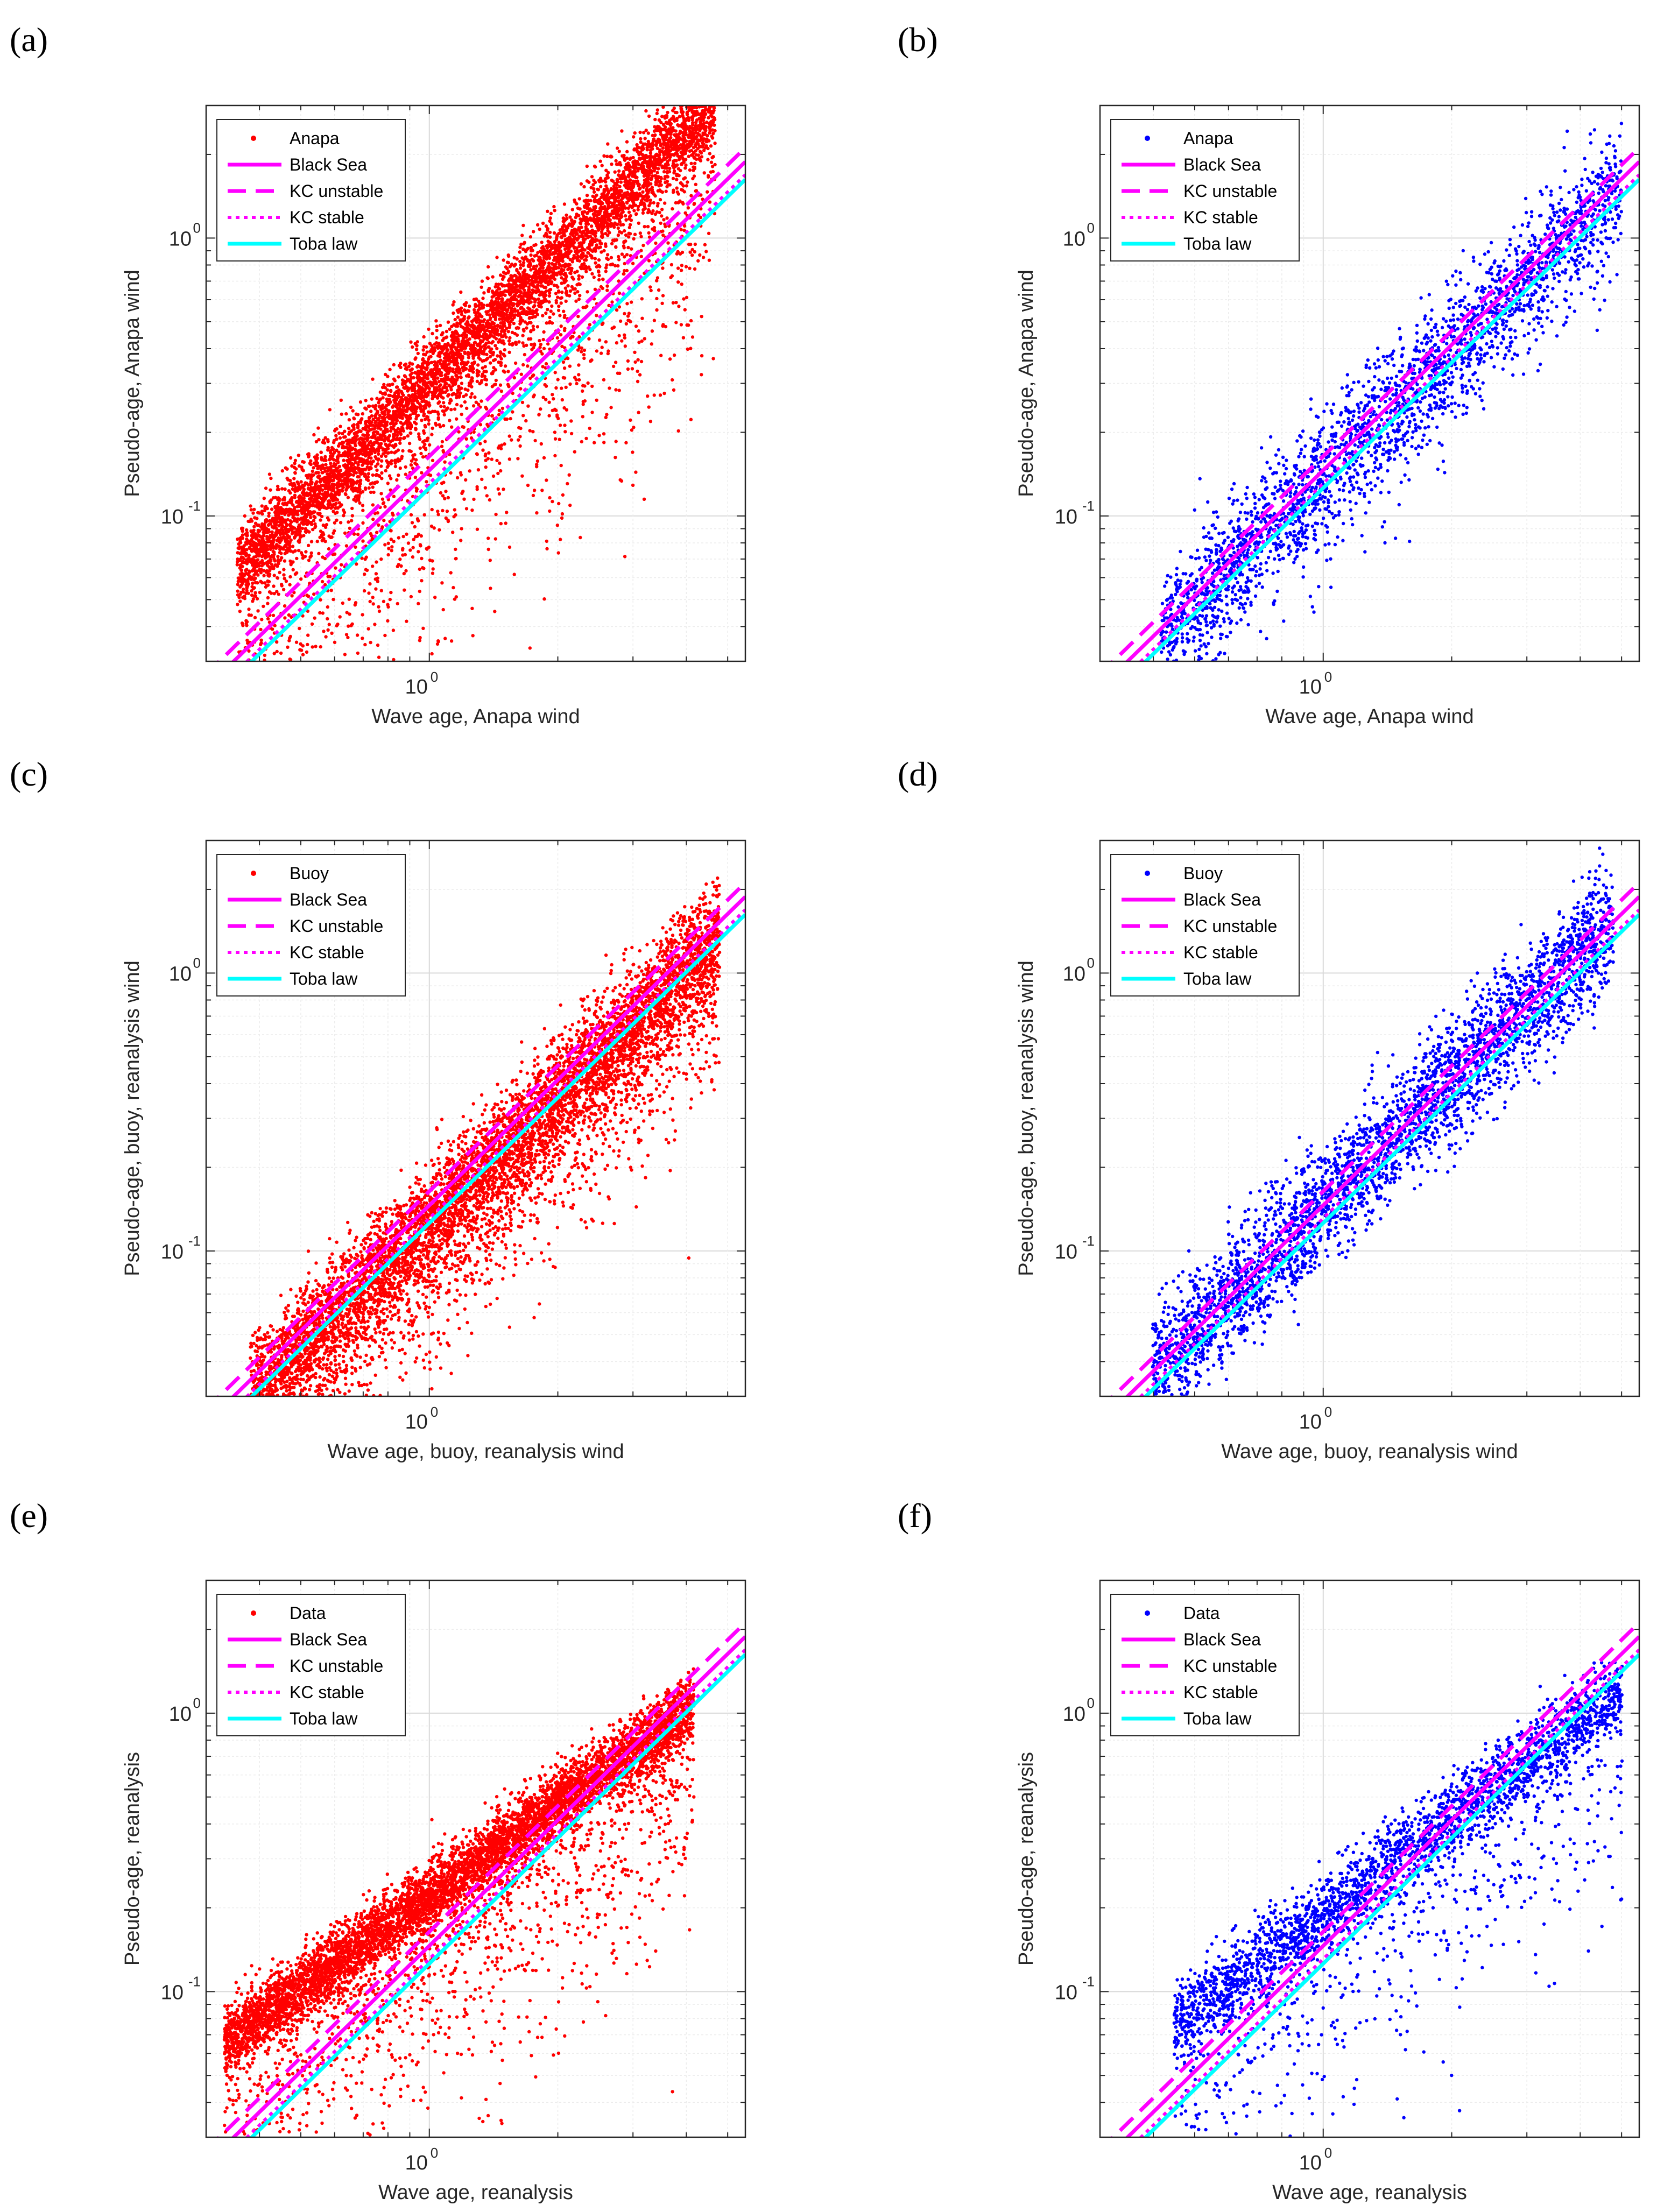 Image resolution: width=1664 pixels, height=2212 pixels. Describe the element at coordinates (1230, 191) in the screenshot. I see `legend-label-b-2: KC unstable` at that location.